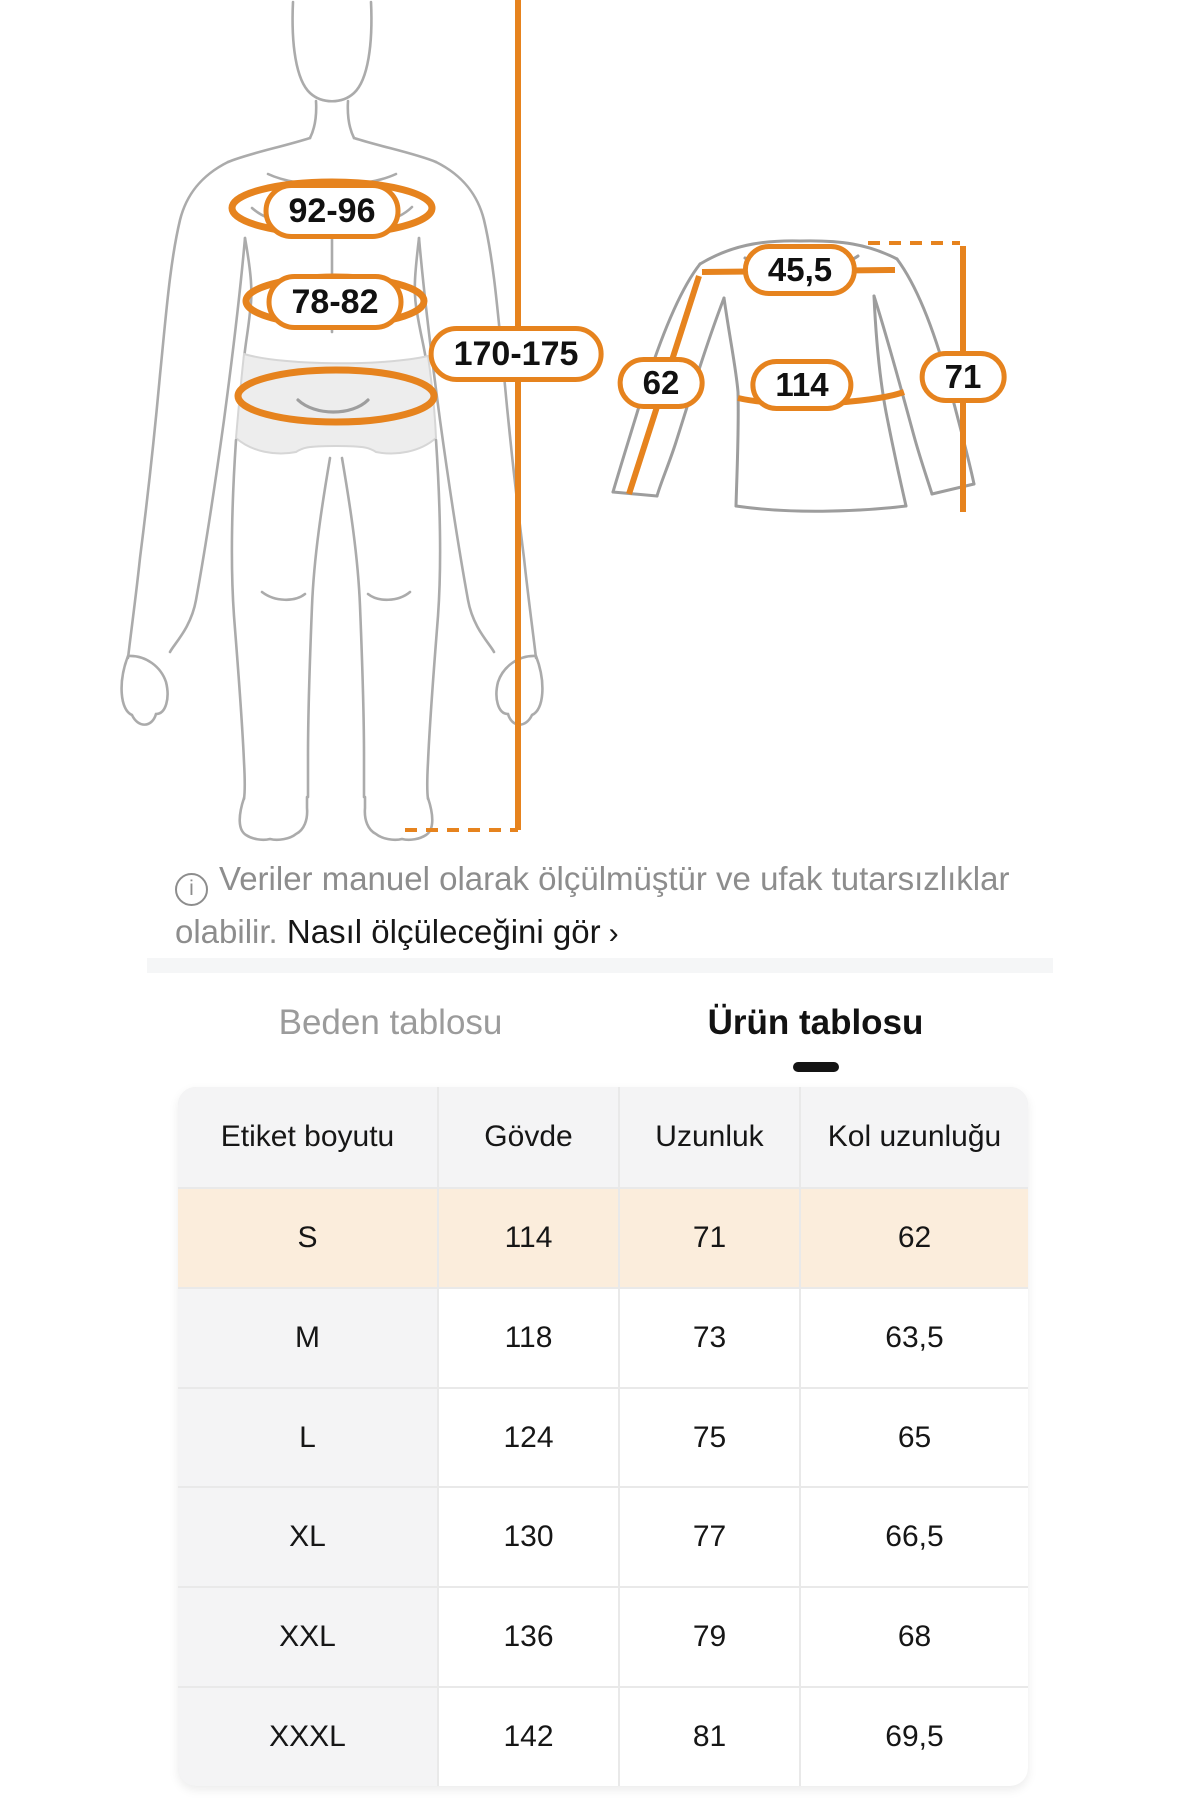 Image resolution: width=1200 pixels, height=1800 pixels. I want to click on chest-badge: 114, so click(802, 385).